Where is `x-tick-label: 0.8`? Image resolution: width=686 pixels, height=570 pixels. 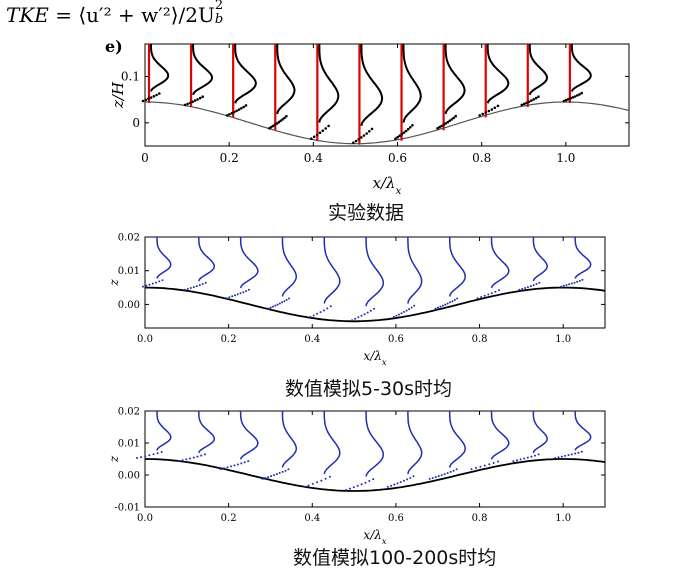 x-tick-label: 0.8 is located at coordinates (480, 339).